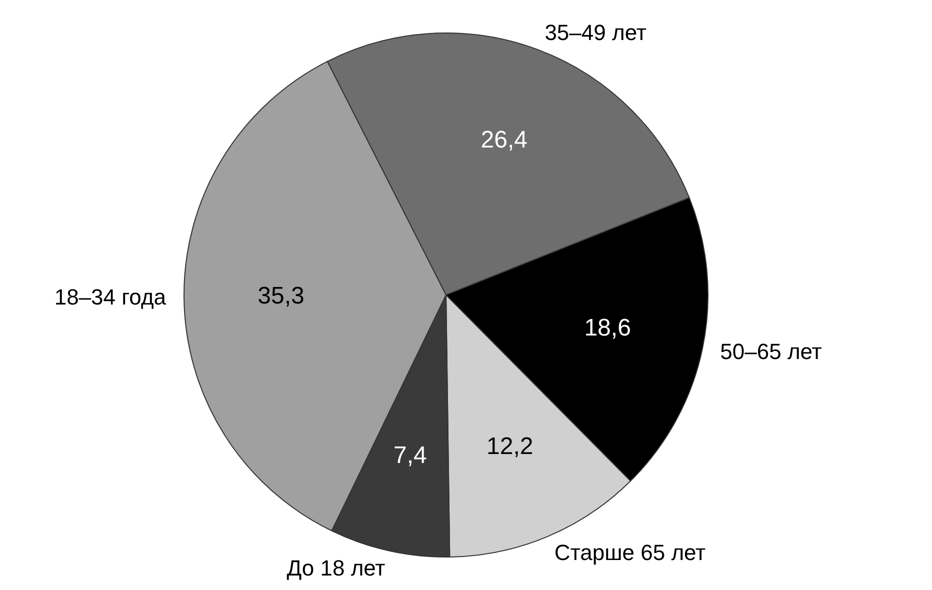 The image size is (932, 590). I want to click on slice-label: До 18 лет, so click(336, 567).